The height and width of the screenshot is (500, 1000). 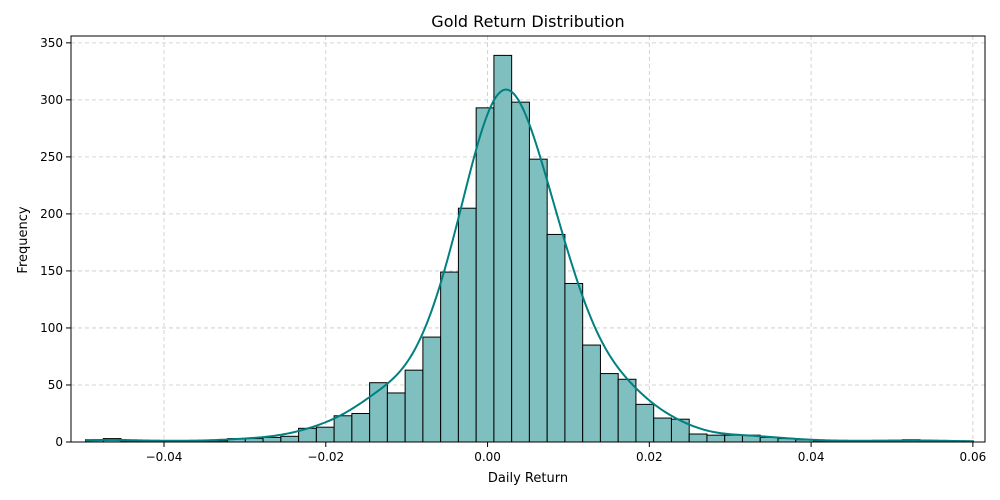 I want to click on x-axis-label: Daily Return, so click(x=528, y=478).